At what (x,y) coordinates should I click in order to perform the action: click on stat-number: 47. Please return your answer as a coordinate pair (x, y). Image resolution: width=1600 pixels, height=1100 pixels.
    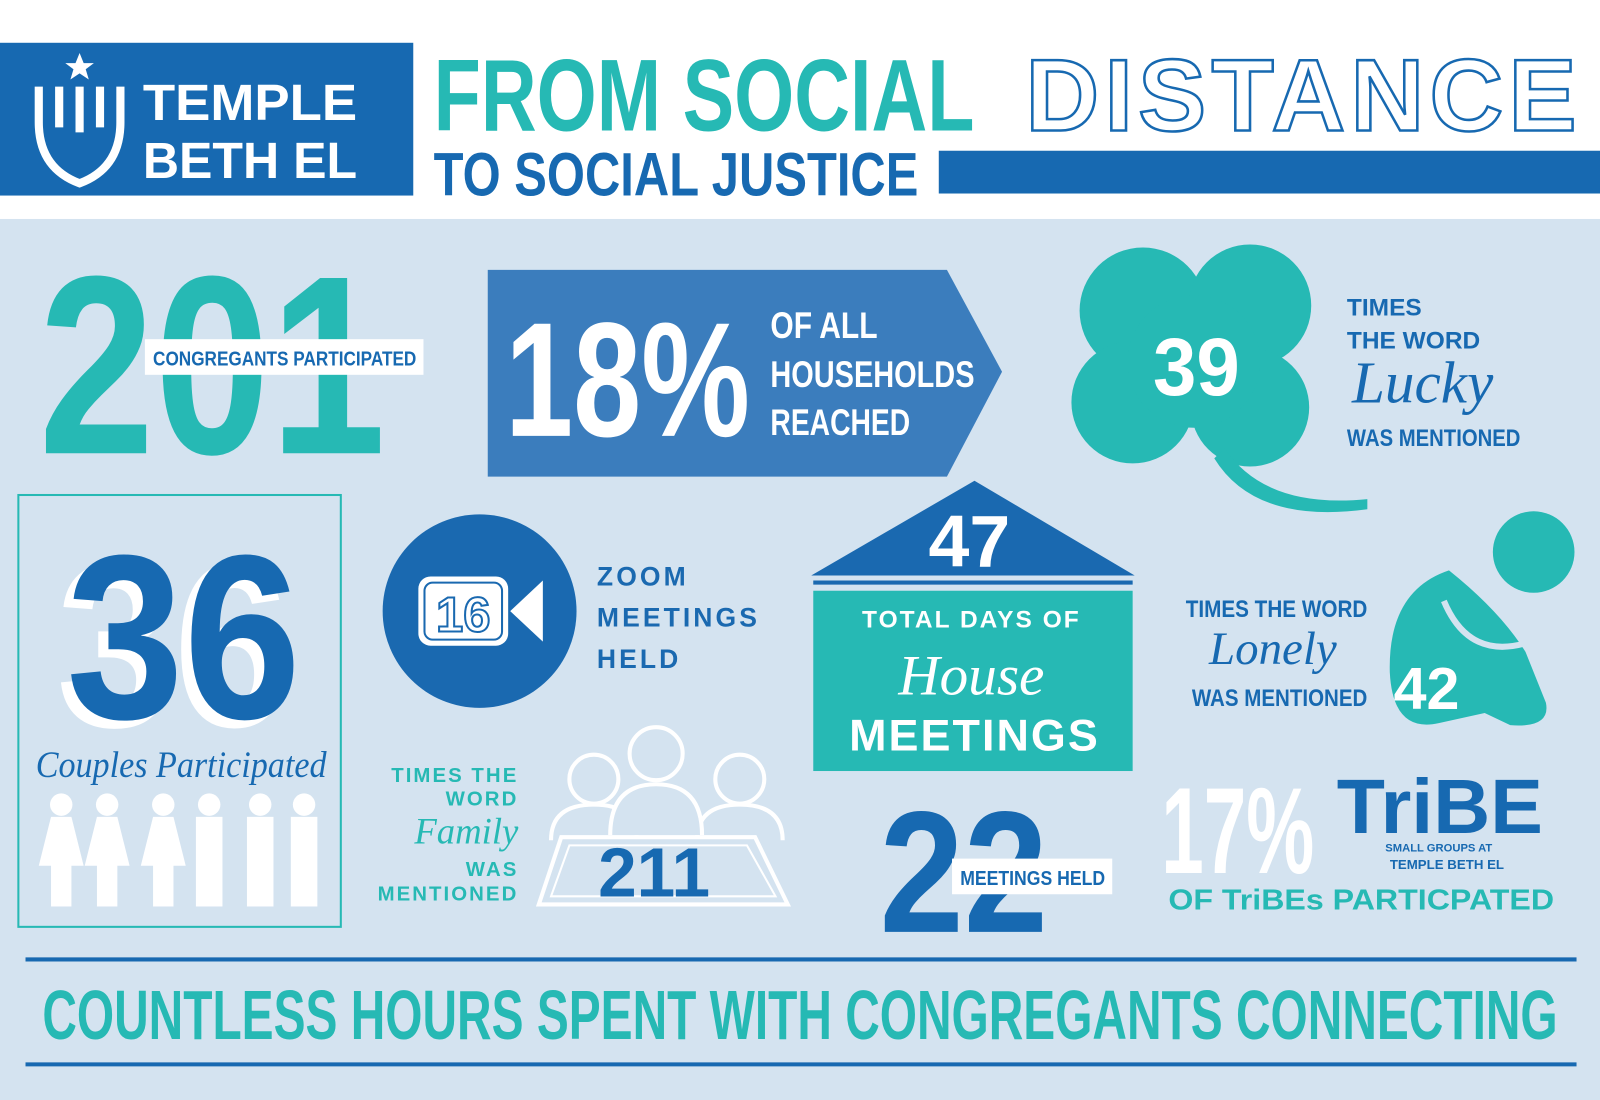
    Looking at the image, I should click on (970, 541).